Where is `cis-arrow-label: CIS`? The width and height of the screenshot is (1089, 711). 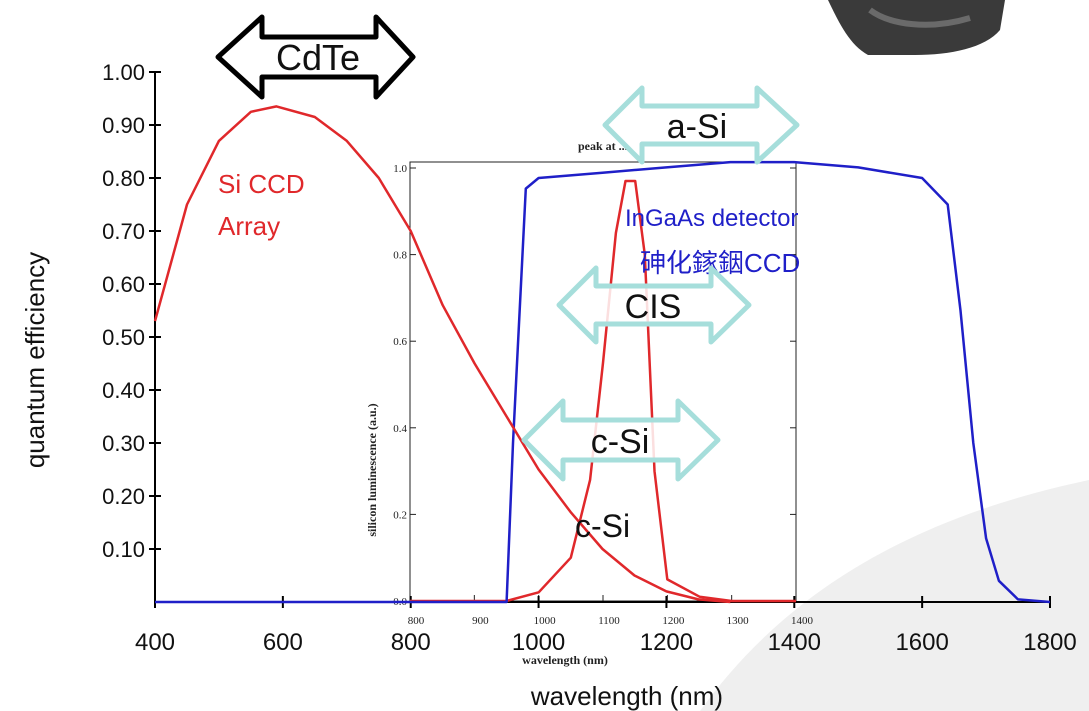
cis-arrow-label: CIS is located at coordinates (653, 307).